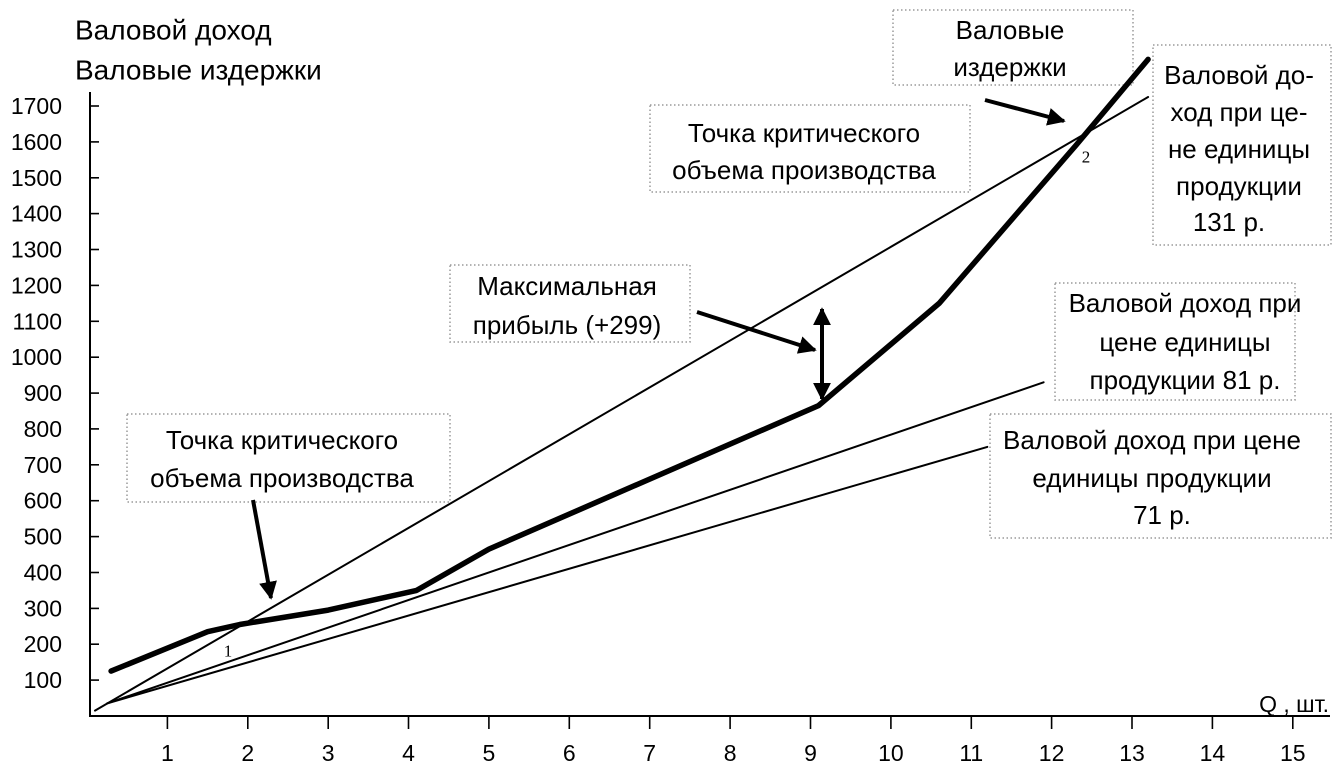 The width and height of the screenshot is (1341, 772). I want to click on x-tick-label: 2, so click(247, 753).